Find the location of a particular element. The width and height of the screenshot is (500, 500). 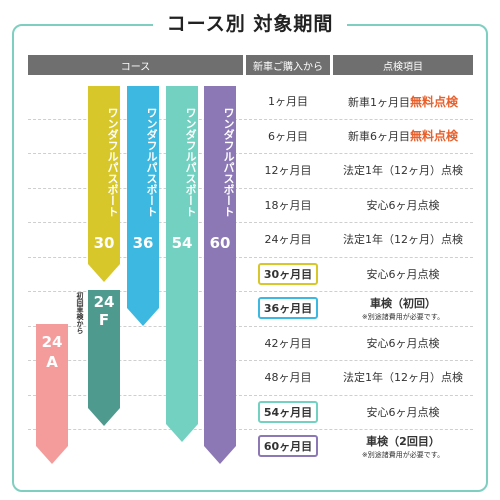

header-item: 点検項目 is located at coordinates (403, 65).